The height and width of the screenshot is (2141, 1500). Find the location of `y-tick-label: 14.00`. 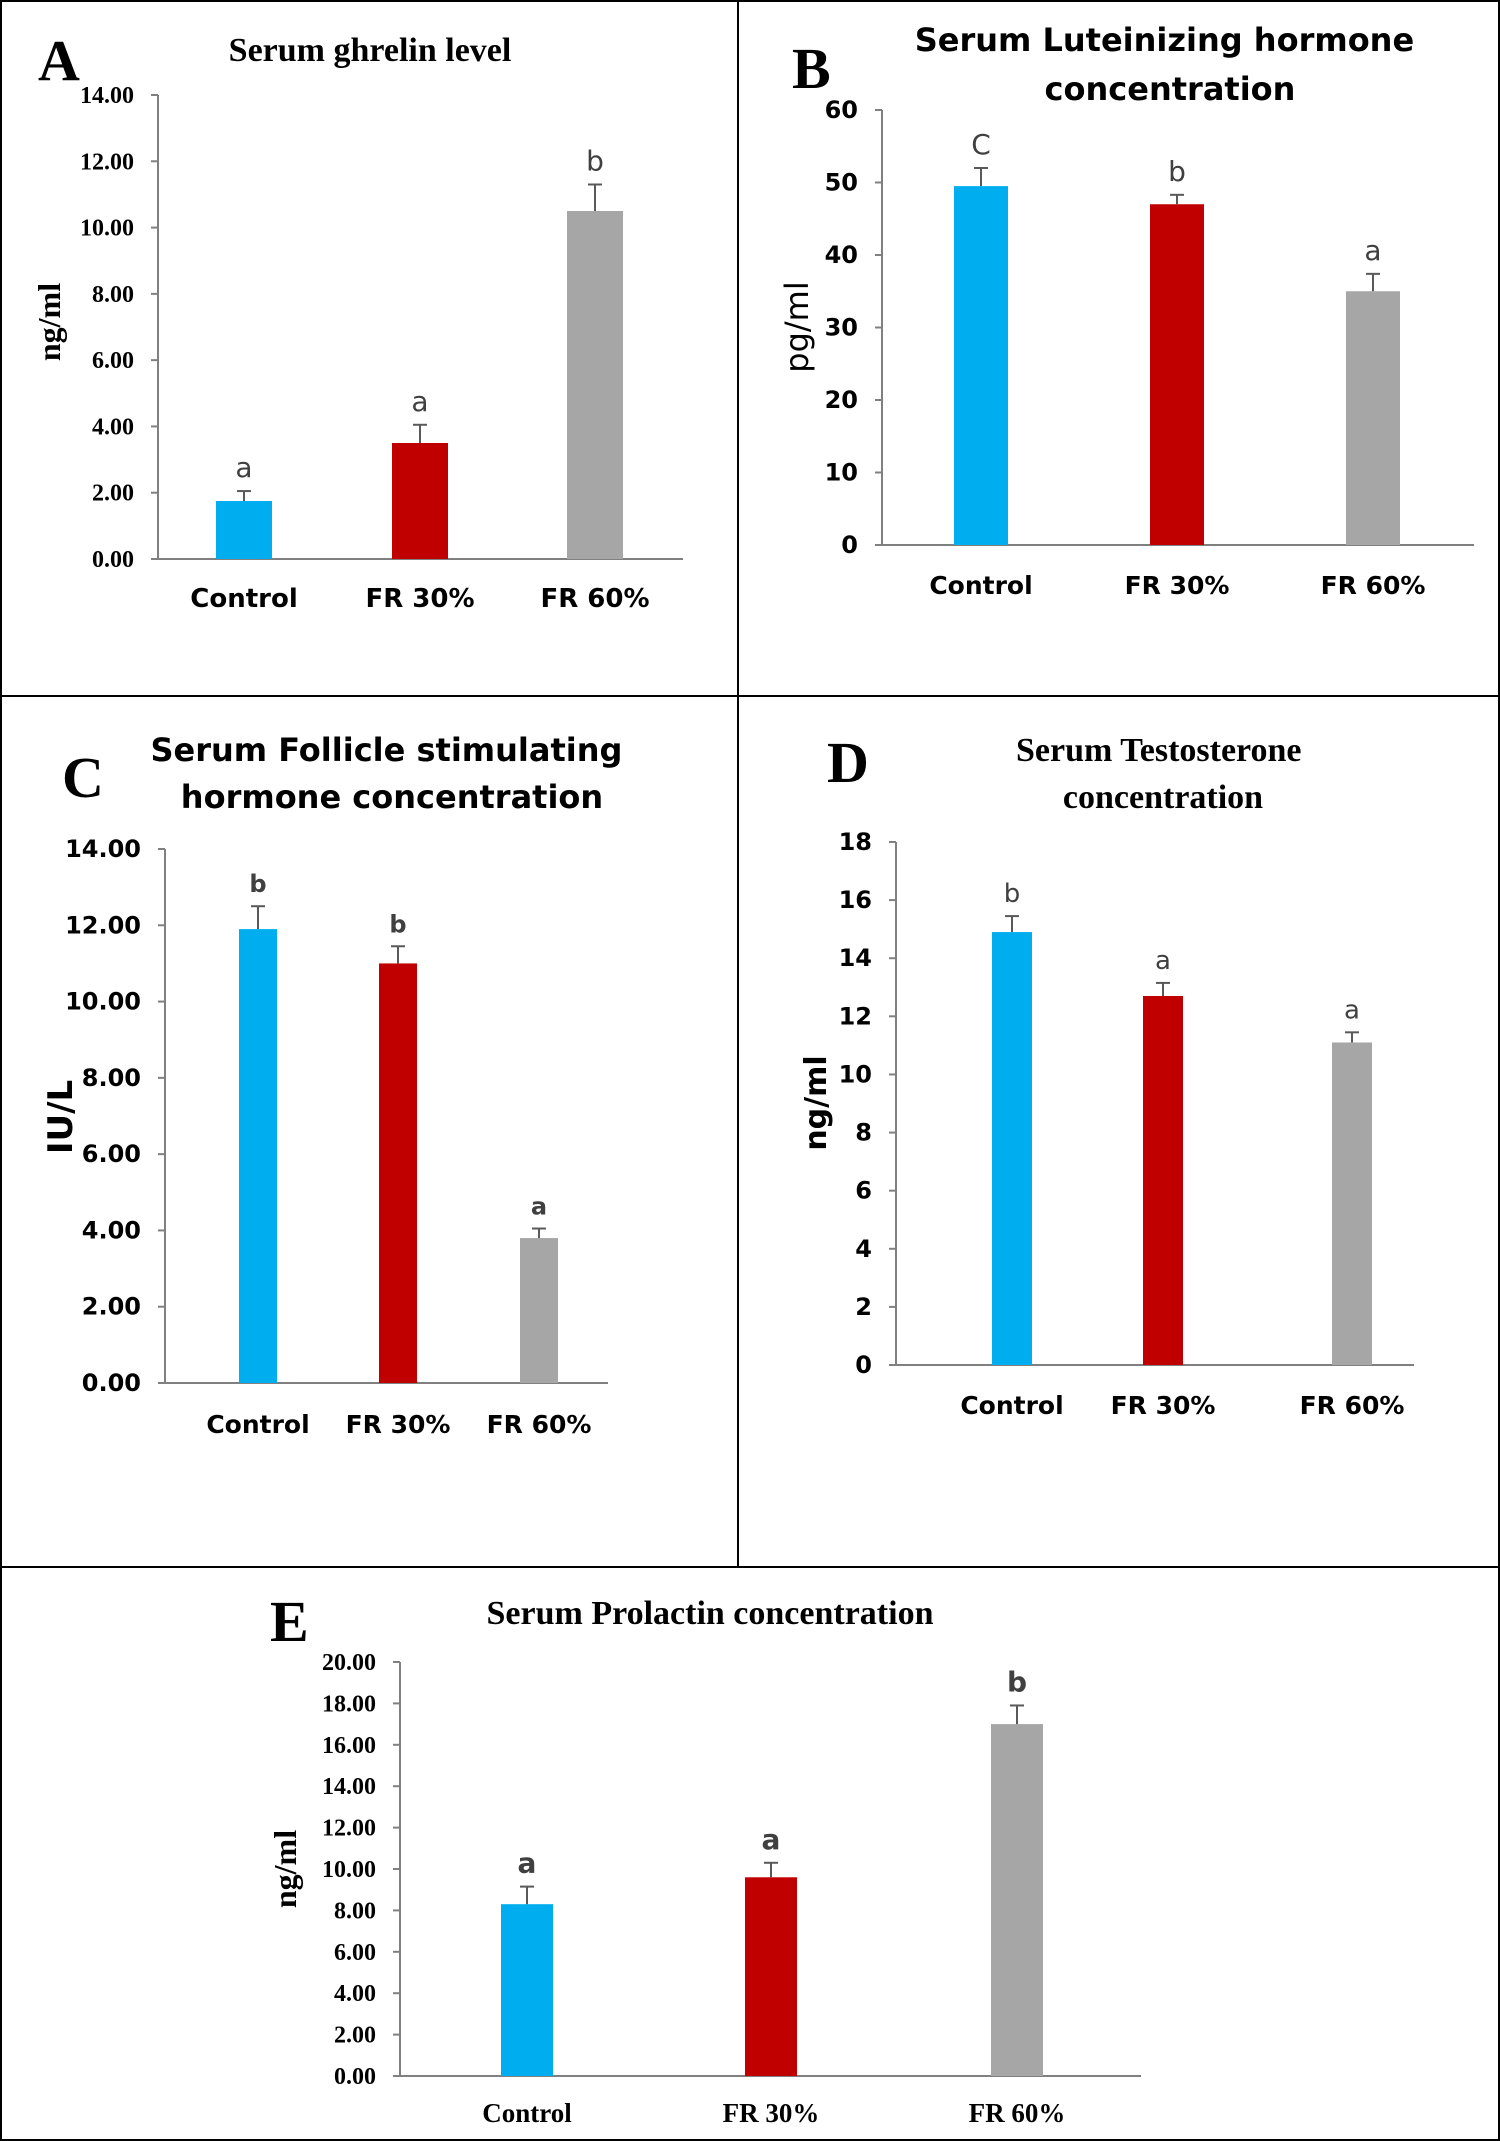

y-tick-label: 14.00 is located at coordinates (349, 1787).